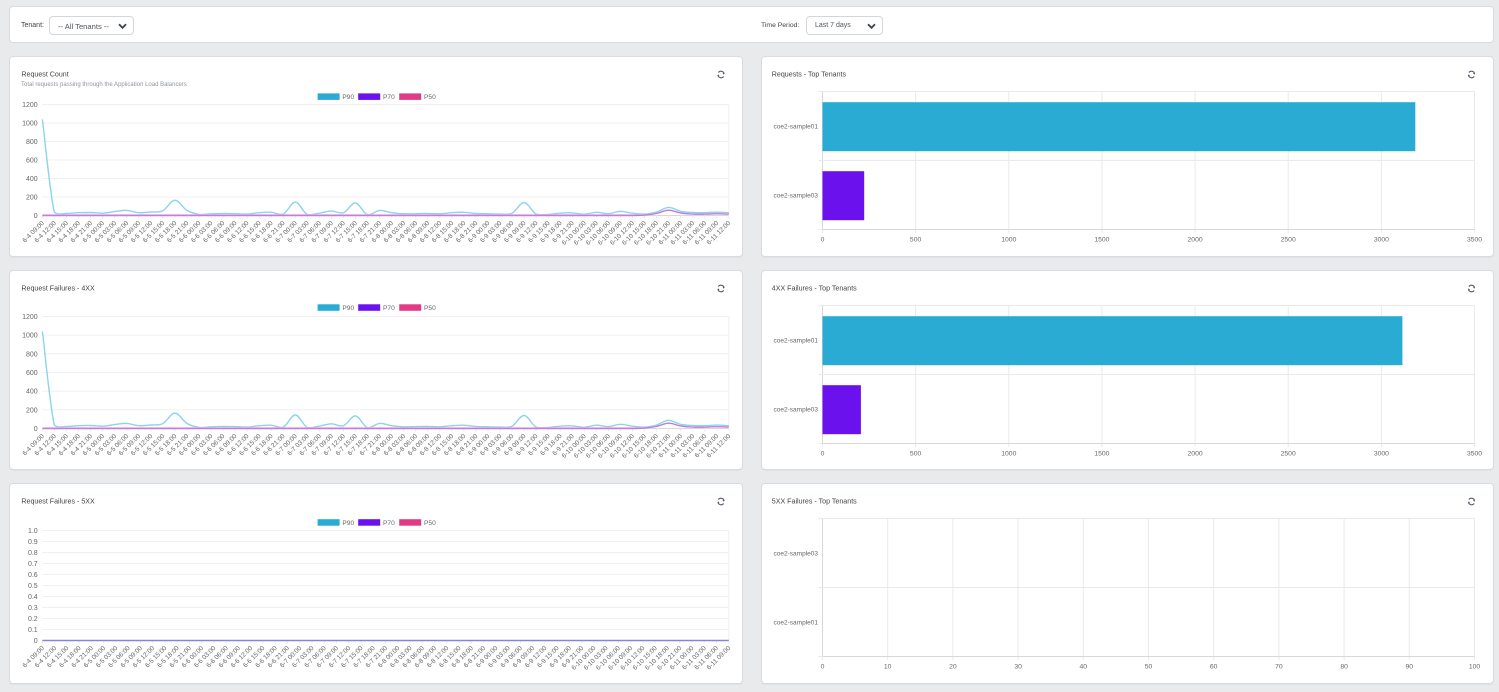 Image resolution: width=1499 pixels, height=692 pixels. Describe the element at coordinates (58, 289) in the screenshot. I see `svg-text: Request Failures - 4XX` at that location.